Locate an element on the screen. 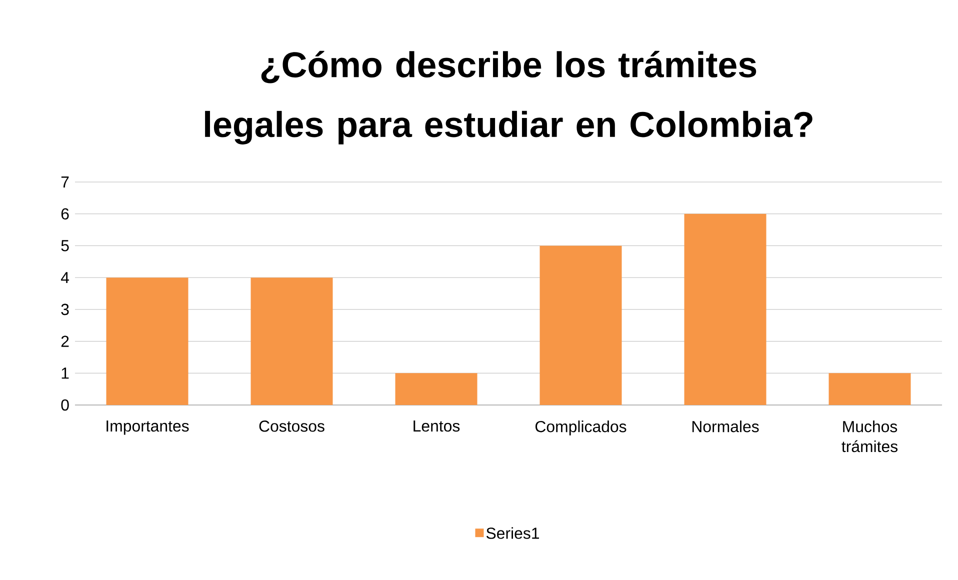 This screenshot has height=580, width=958. y-tick-label: 4 is located at coordinates (65, 278).